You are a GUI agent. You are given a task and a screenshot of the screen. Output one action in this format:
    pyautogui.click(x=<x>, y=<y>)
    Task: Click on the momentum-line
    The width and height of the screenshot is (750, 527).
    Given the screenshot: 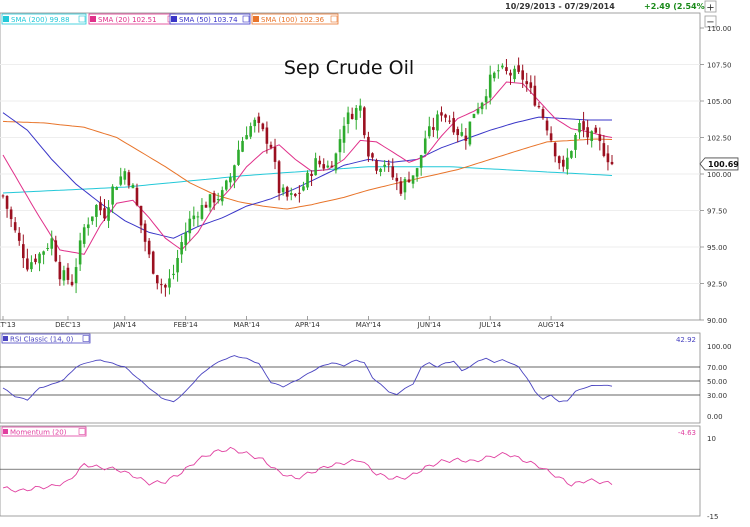 What is the action you would take?
    pyautogui.click(x=307, y=469)
    